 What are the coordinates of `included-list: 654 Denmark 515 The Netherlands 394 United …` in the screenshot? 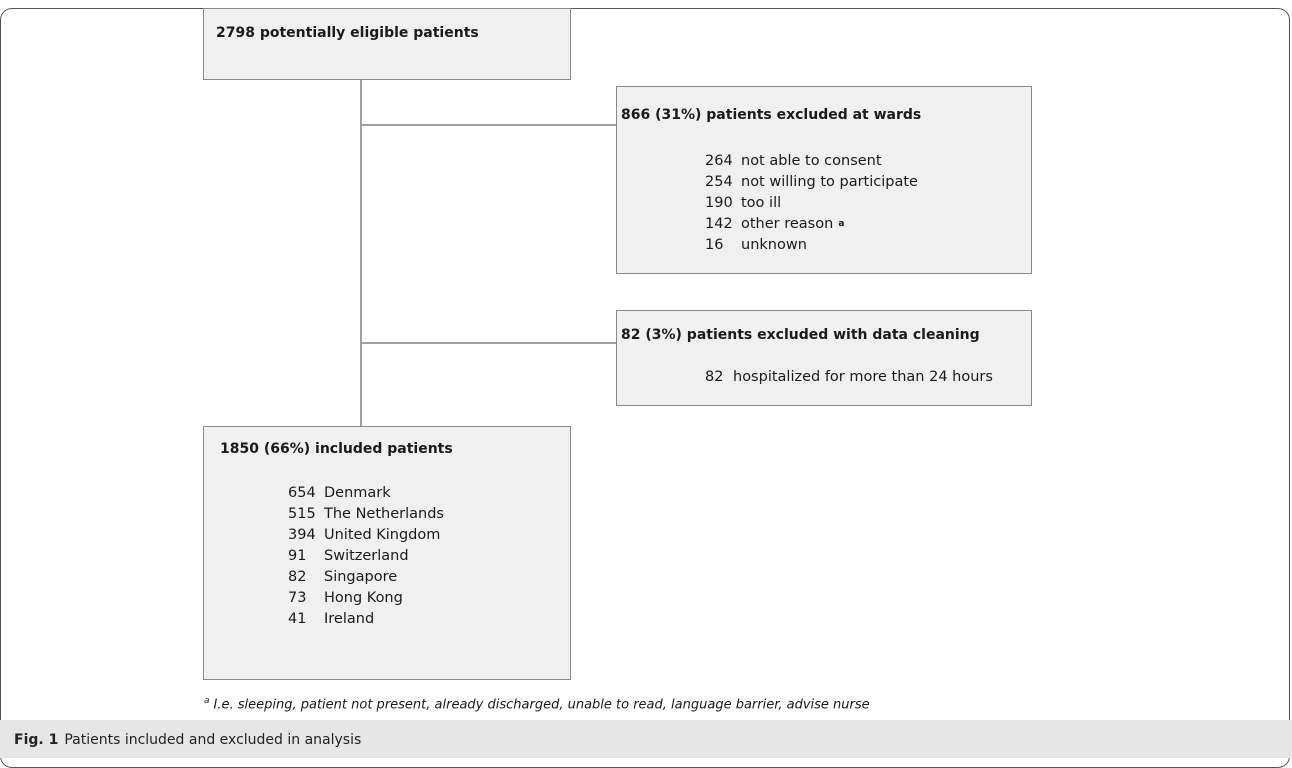 It's located at (366, 556).